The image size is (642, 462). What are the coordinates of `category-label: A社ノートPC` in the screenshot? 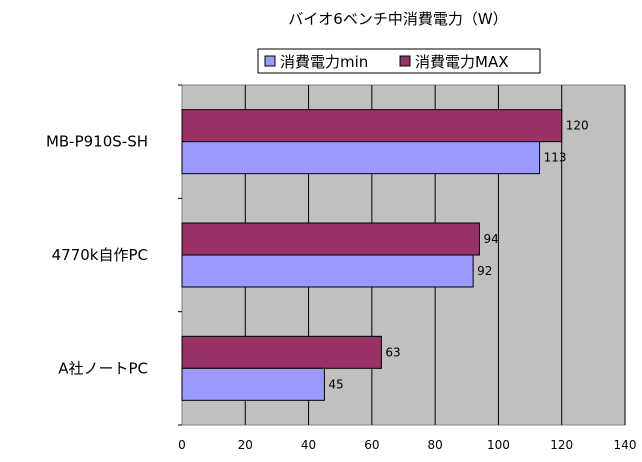 It's located at (103, 368).